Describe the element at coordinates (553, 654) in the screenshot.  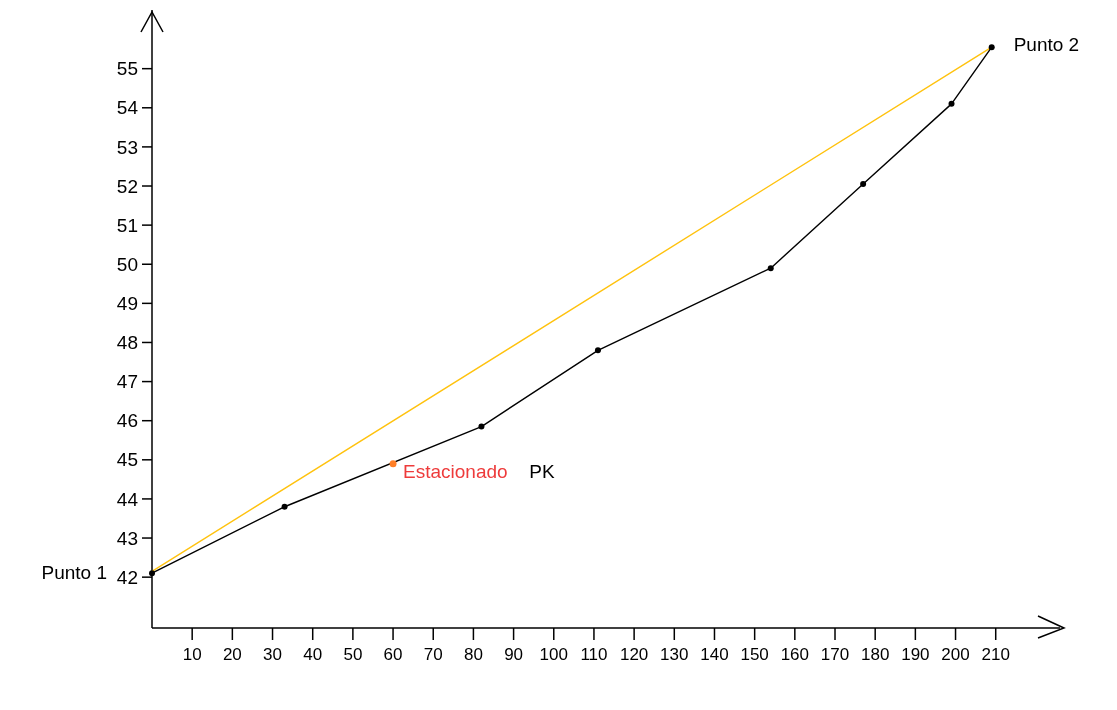
I see `x-tick-label: 100` at that location.